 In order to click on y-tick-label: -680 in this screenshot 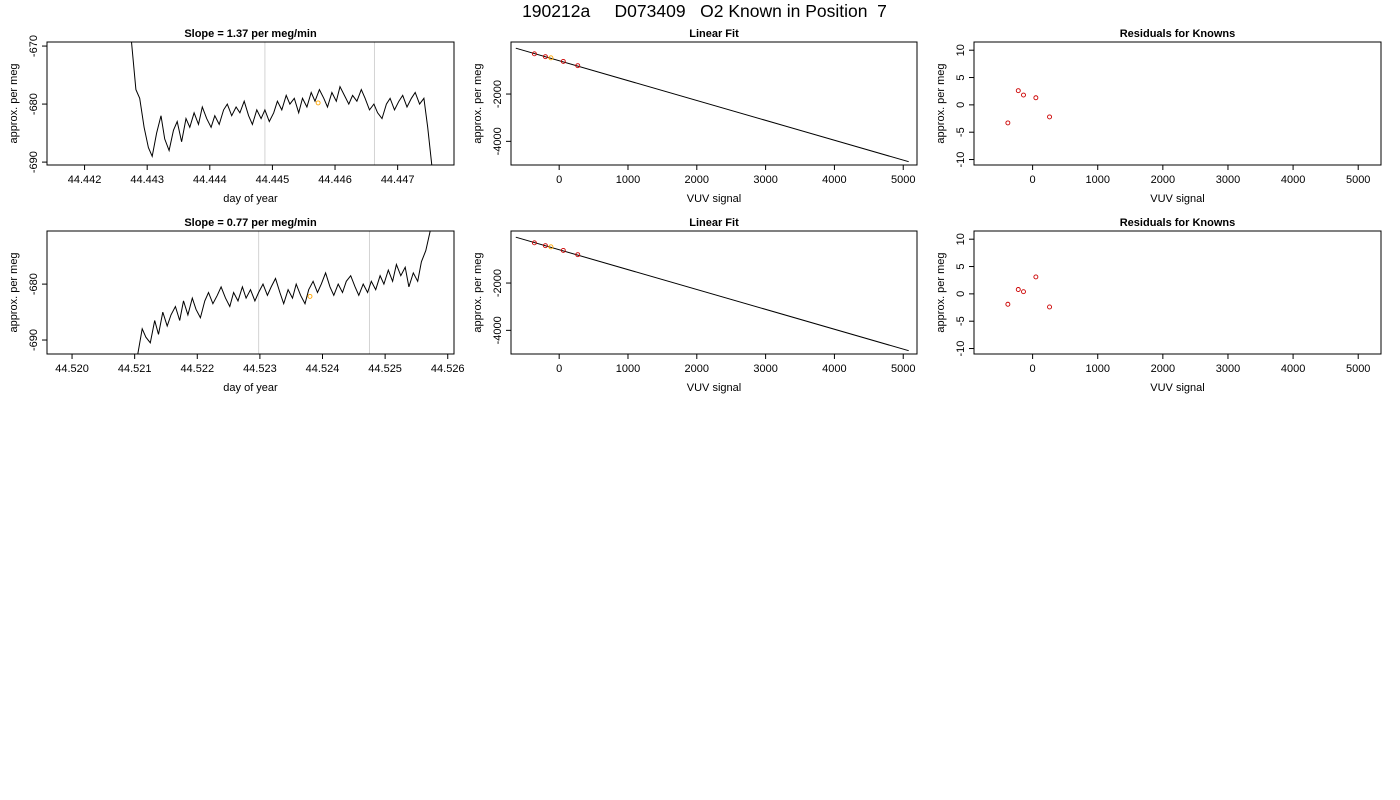, I will do `click(34, 284)`.